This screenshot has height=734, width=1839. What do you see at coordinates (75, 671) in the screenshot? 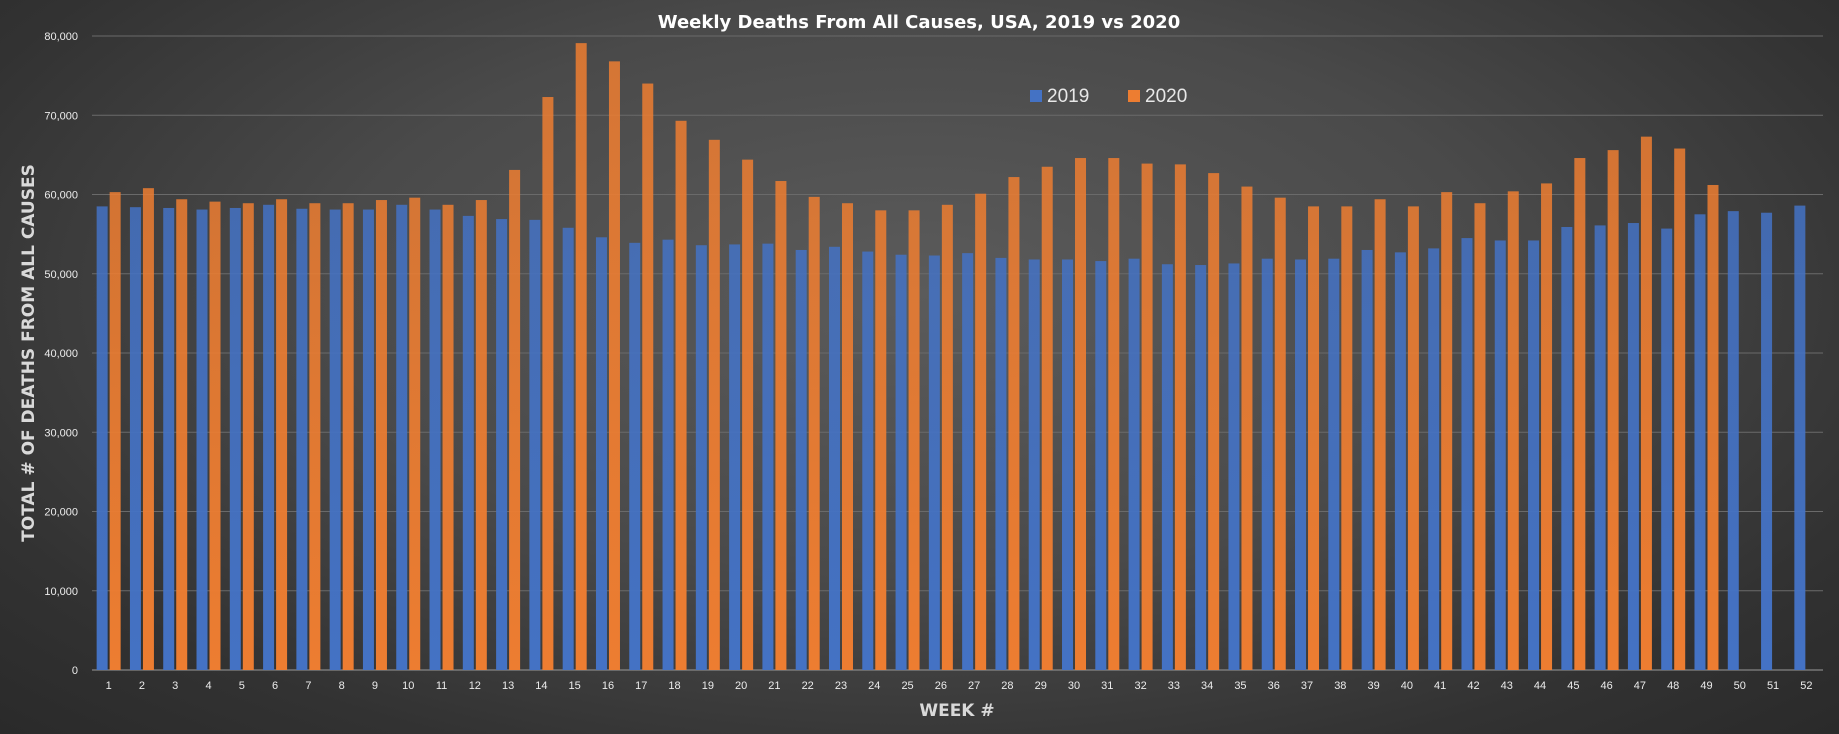
I see `y-tick-label: 0` at bounding box center [75, 671].